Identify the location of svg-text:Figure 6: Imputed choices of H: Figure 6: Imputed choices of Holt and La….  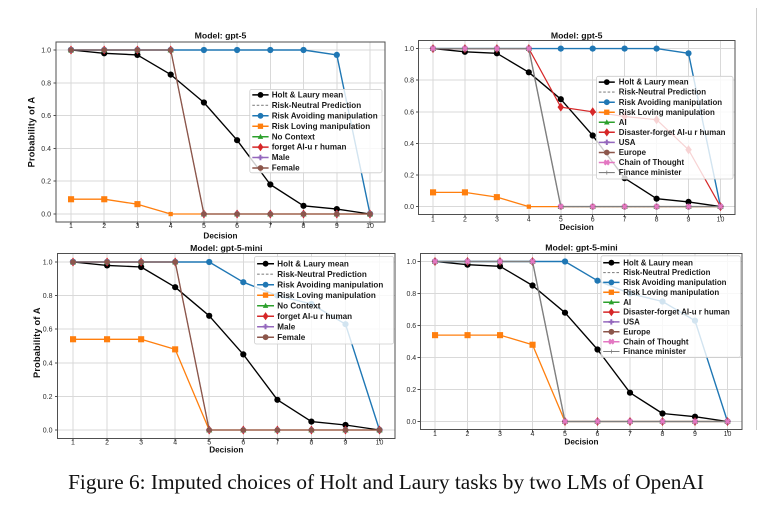
(386, 482).